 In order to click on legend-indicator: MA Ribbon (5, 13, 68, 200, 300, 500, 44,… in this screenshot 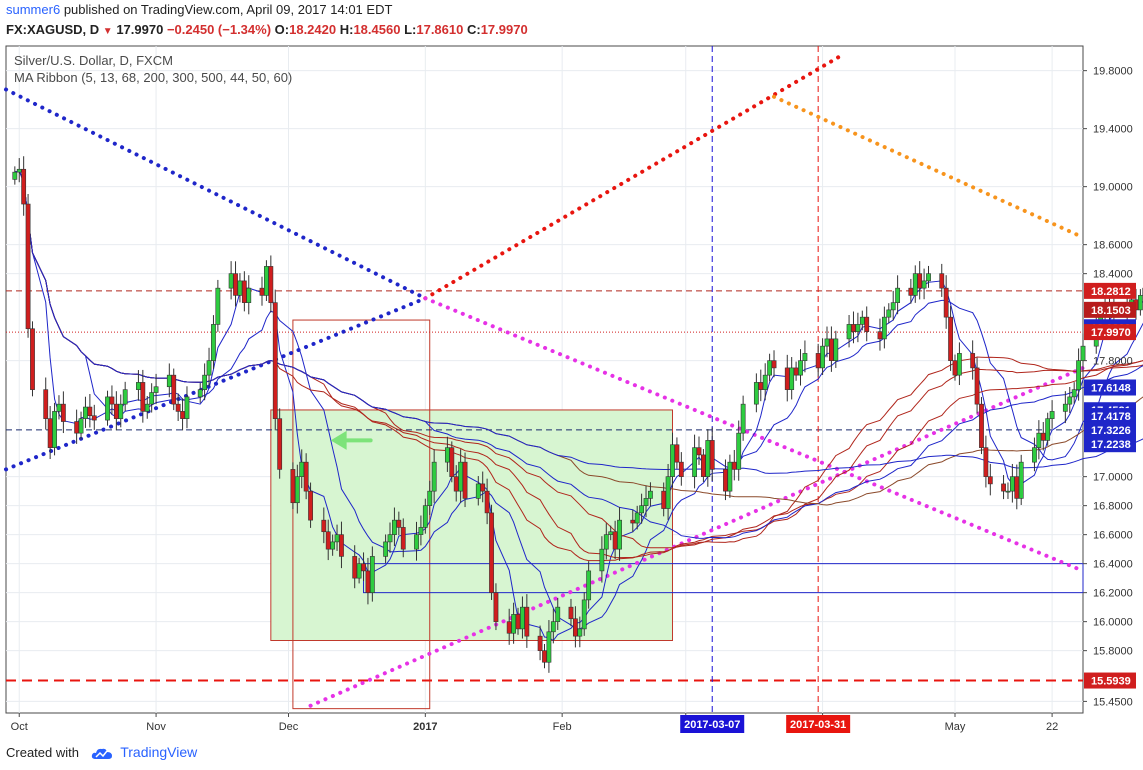, I will do `click(153, 77)`.